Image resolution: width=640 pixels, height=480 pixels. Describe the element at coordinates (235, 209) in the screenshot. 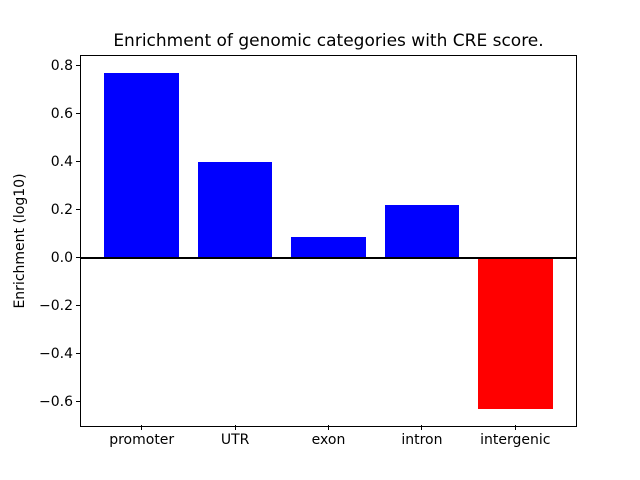

I see `bar-UTR` at that location.